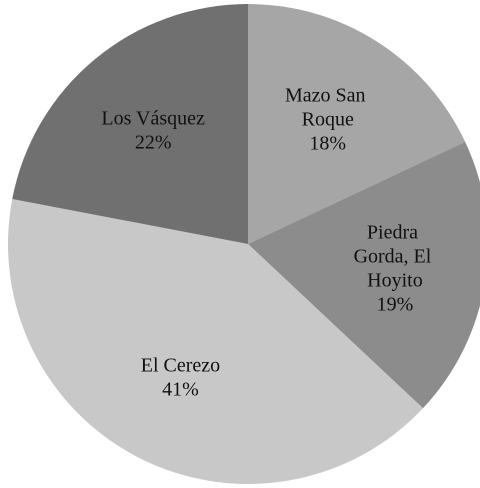  Describe the element at coordinates (153, 142) in the screenshot. I see `slice-value-label: 22%` at that location.